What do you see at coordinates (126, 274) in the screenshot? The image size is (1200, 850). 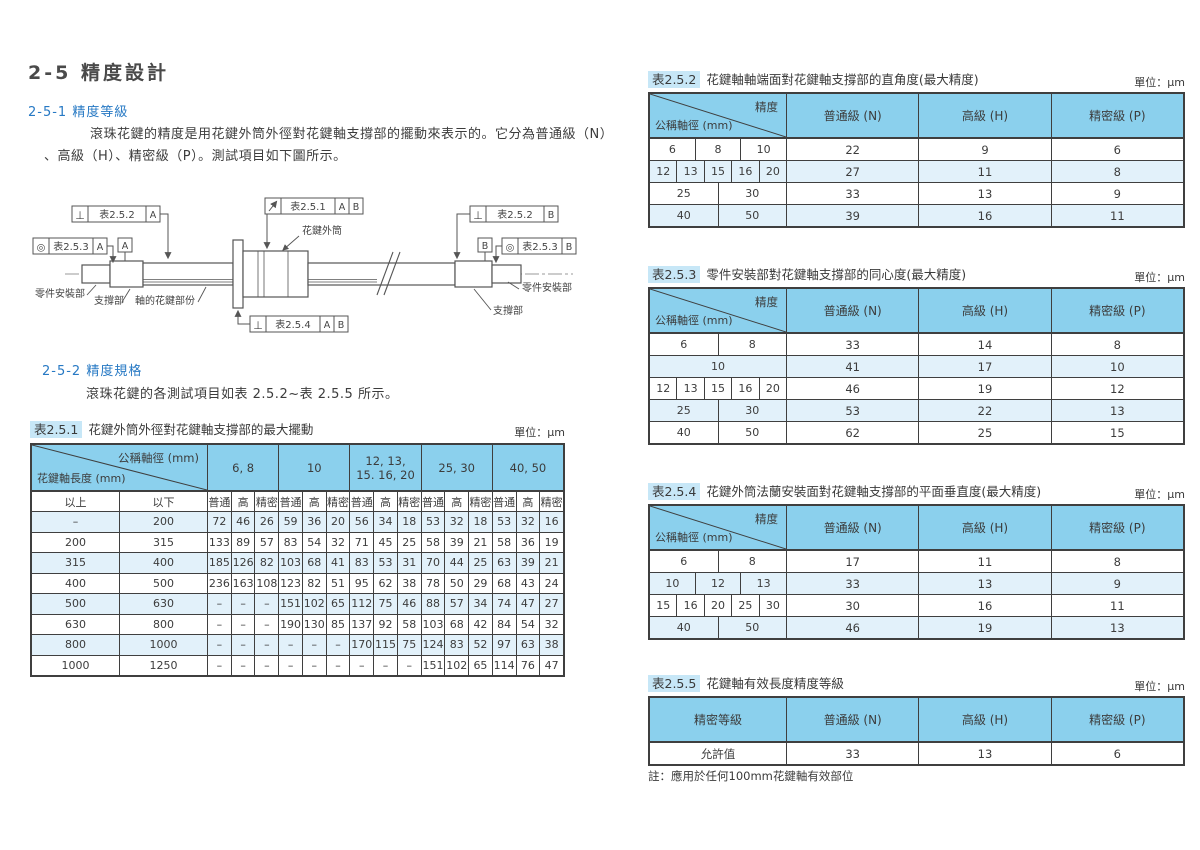 I see `left-support` at bounding box center [126, 274].